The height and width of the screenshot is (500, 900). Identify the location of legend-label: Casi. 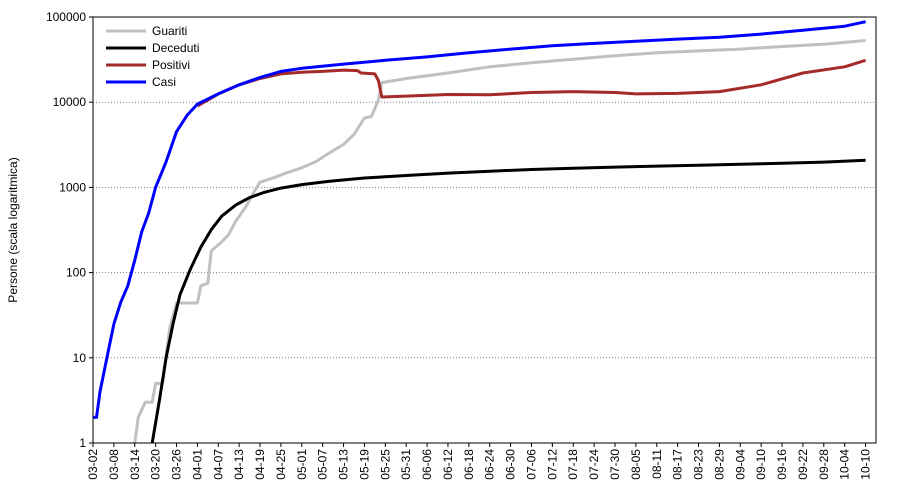
(164, 82).